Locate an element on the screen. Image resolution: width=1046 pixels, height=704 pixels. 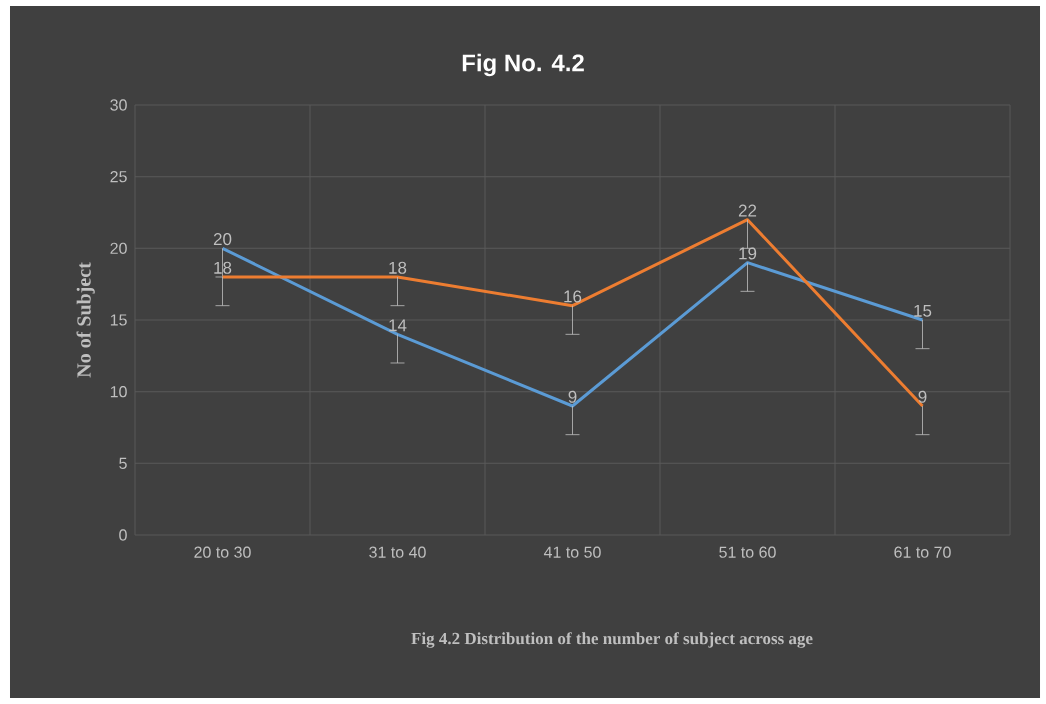
y-tick-label: 5 is located at coordinates (123, 463).